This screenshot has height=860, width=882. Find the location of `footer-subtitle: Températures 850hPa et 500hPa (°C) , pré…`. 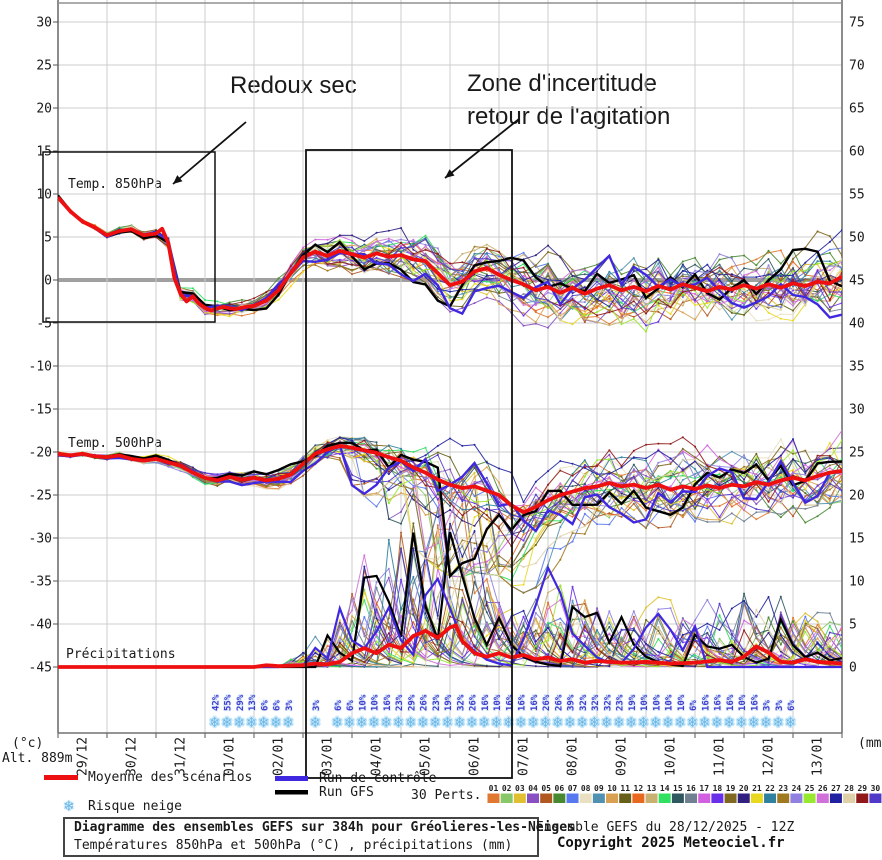

footer-subtitle: Températures 850hPa et 500hPa (°C) , pré… is located at coordinates (293, 845).